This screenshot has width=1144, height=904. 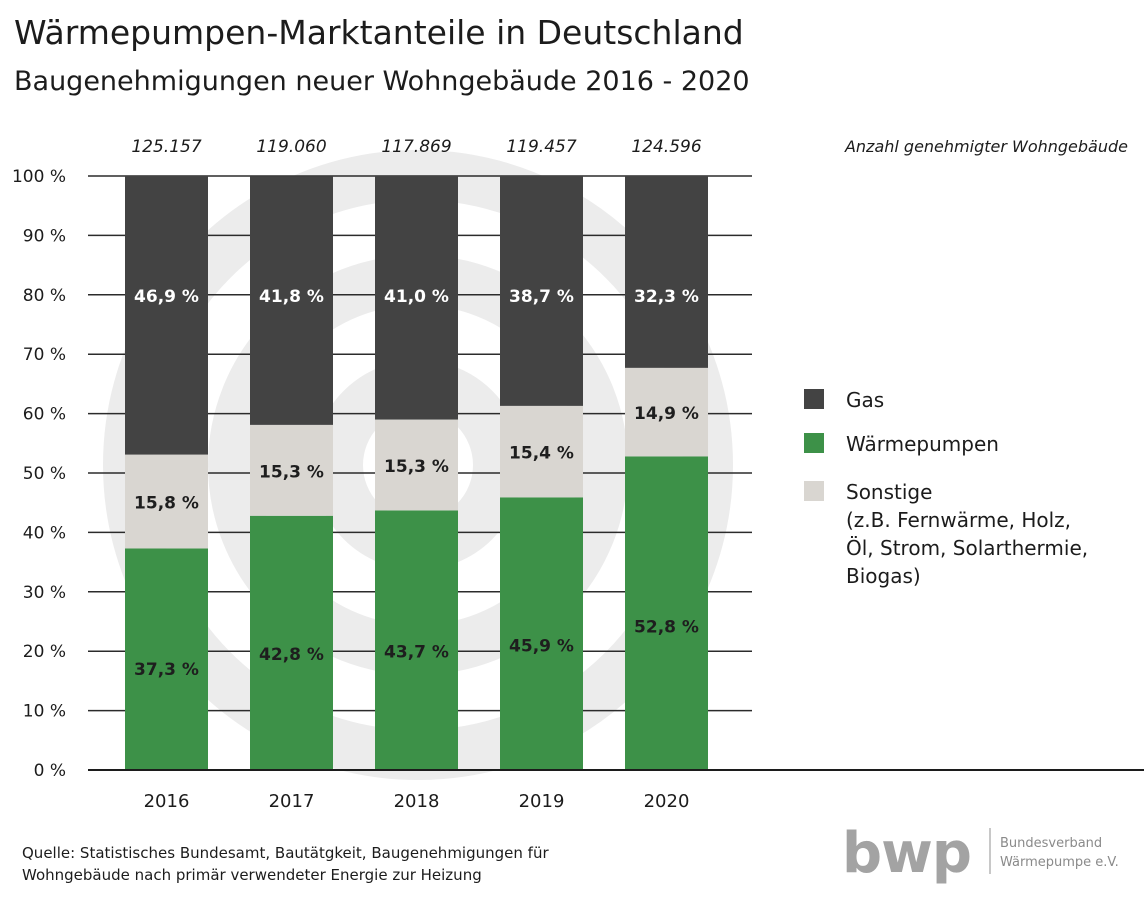 I want to click on bar-total-label: 124.596, so click(x=666, y=147).